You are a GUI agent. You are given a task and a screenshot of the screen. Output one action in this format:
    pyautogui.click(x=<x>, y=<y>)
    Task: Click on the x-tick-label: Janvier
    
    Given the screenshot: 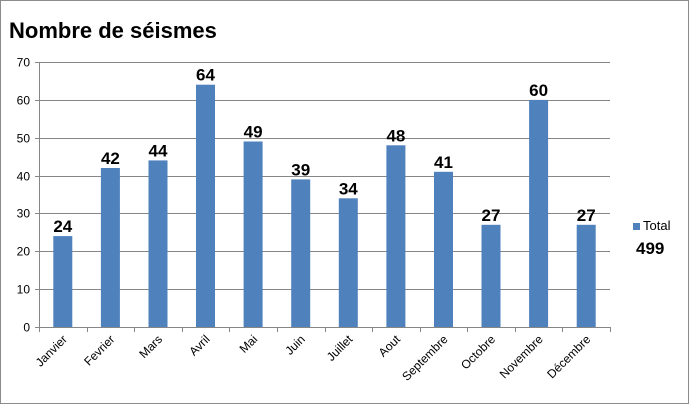 What is the action you would take?
    pyautogui.click(x=51, y=350)
    